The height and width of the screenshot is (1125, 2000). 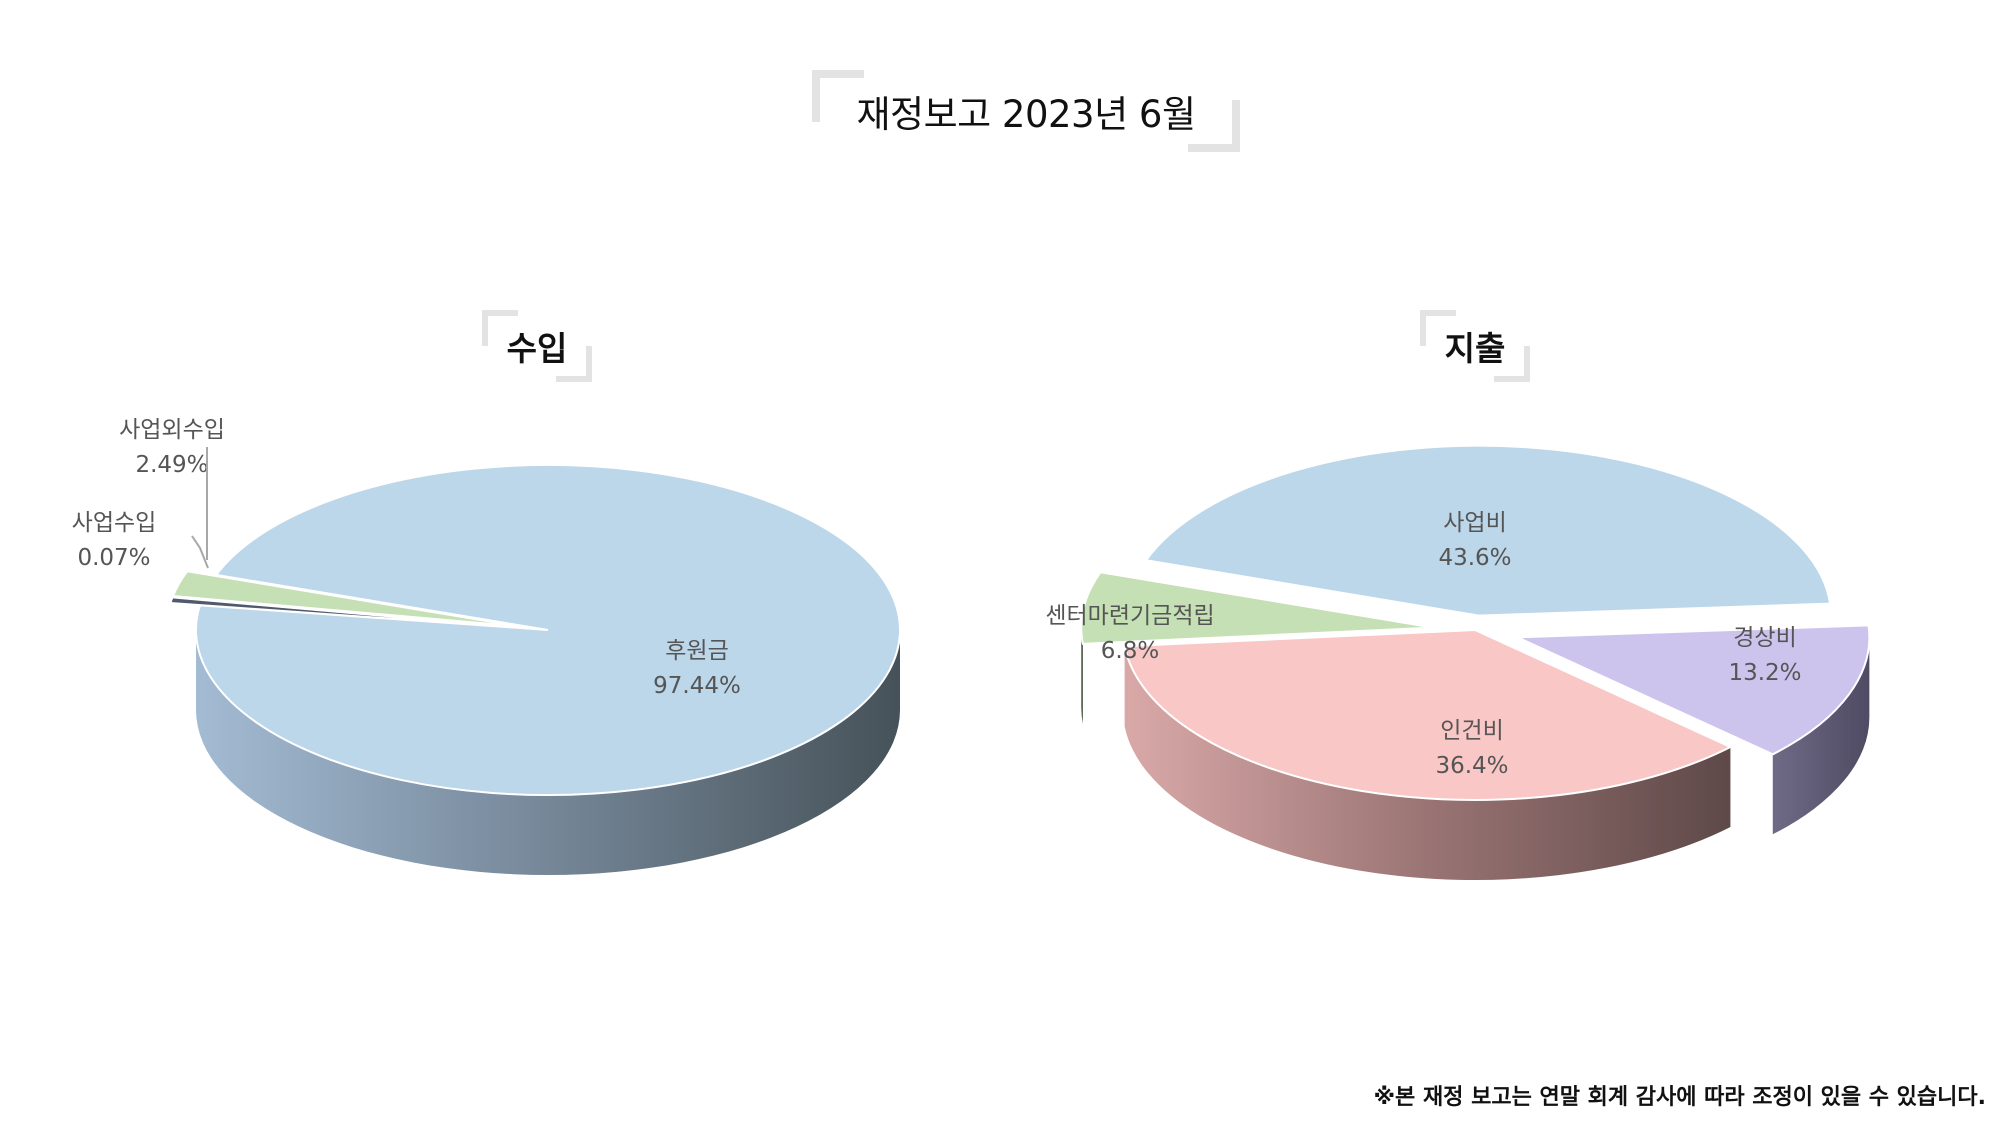 I want to click on leader-line, so click(x=200, y=552).